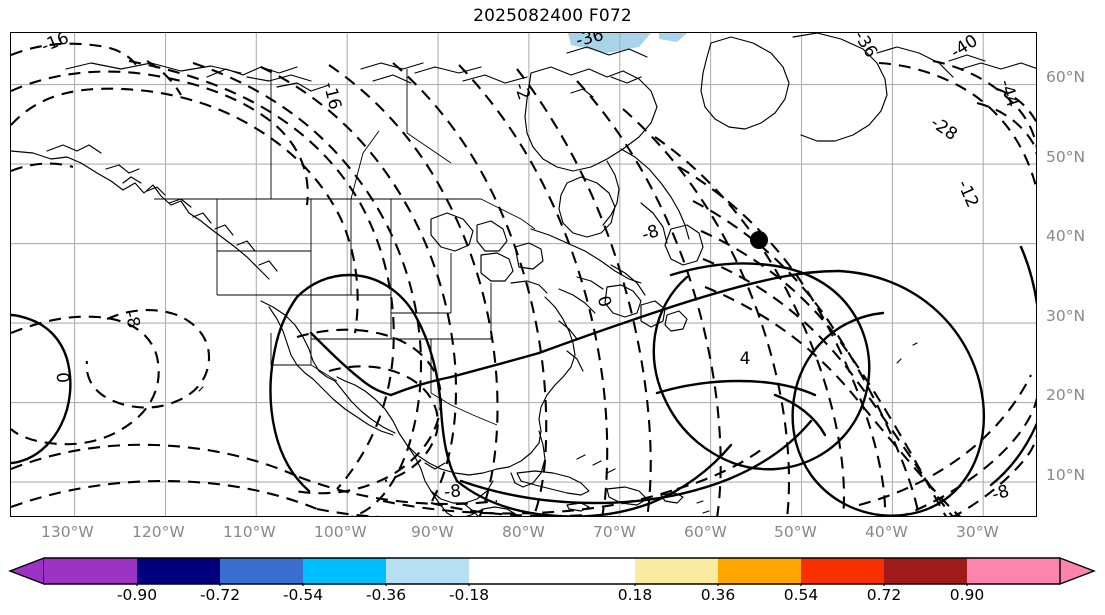  Describe the element at coordinates (158, 532) in the screenshot. I see `lon-tick-120w: 120°W` at that location.